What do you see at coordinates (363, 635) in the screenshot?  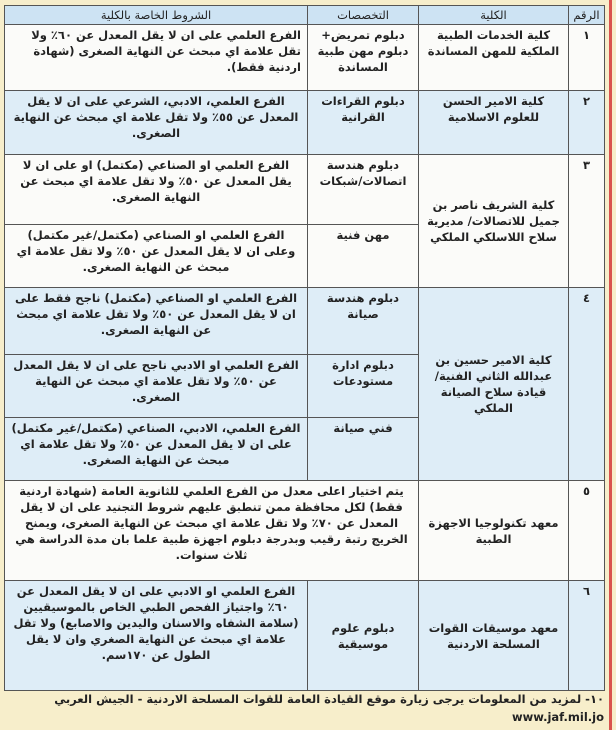 I see `specialty-cell: دبلوم علوم موسيقية` at bounding box center [363, 635].